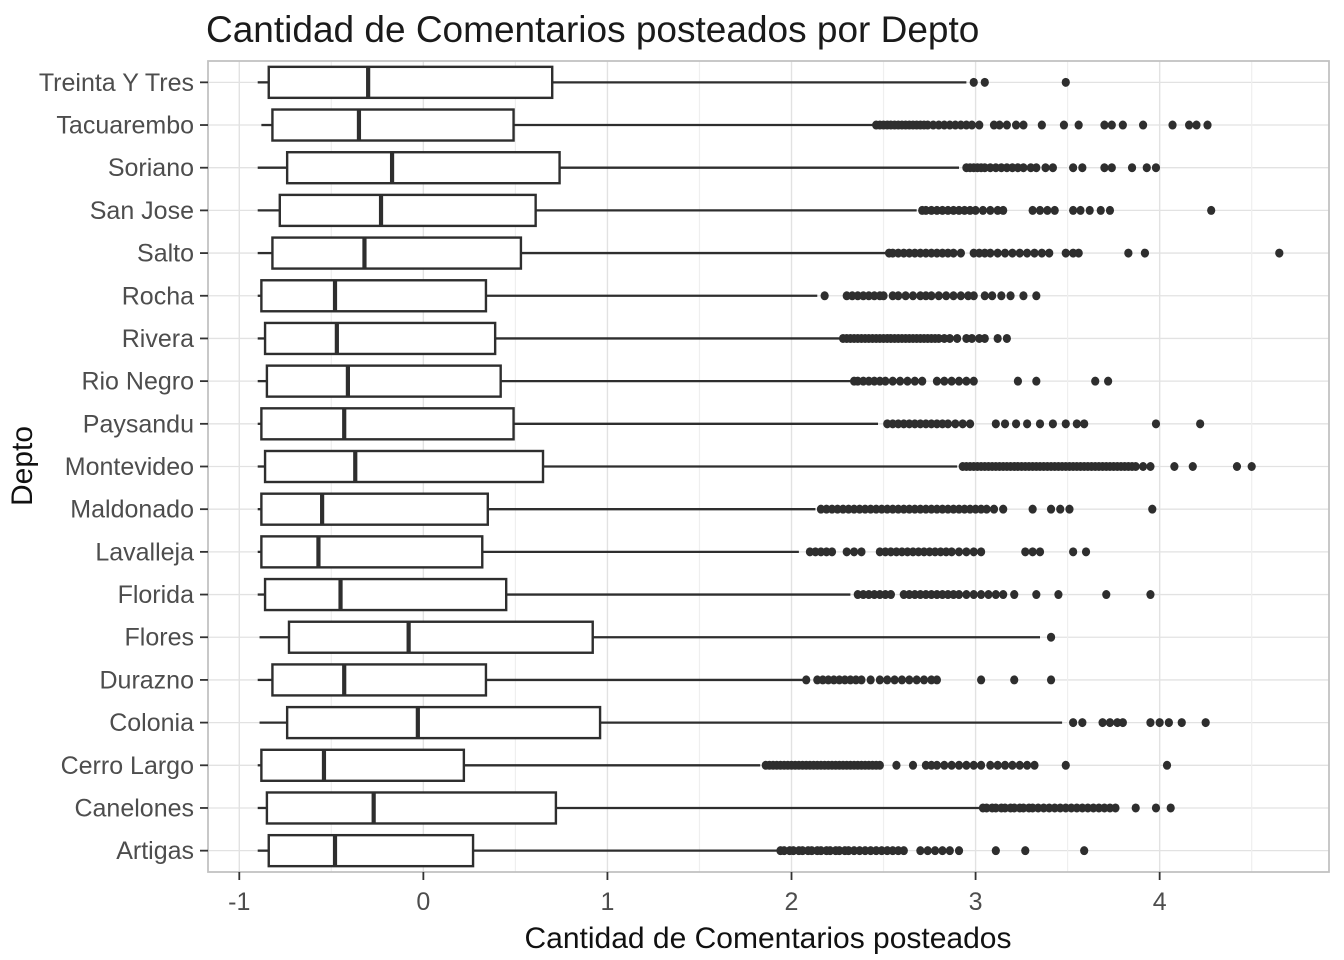 This screenshot has width=1344, height=960. Describe the element at coordinates (155, 851) in the screenshot. I see `y-axis-label: Artigas` at that location.